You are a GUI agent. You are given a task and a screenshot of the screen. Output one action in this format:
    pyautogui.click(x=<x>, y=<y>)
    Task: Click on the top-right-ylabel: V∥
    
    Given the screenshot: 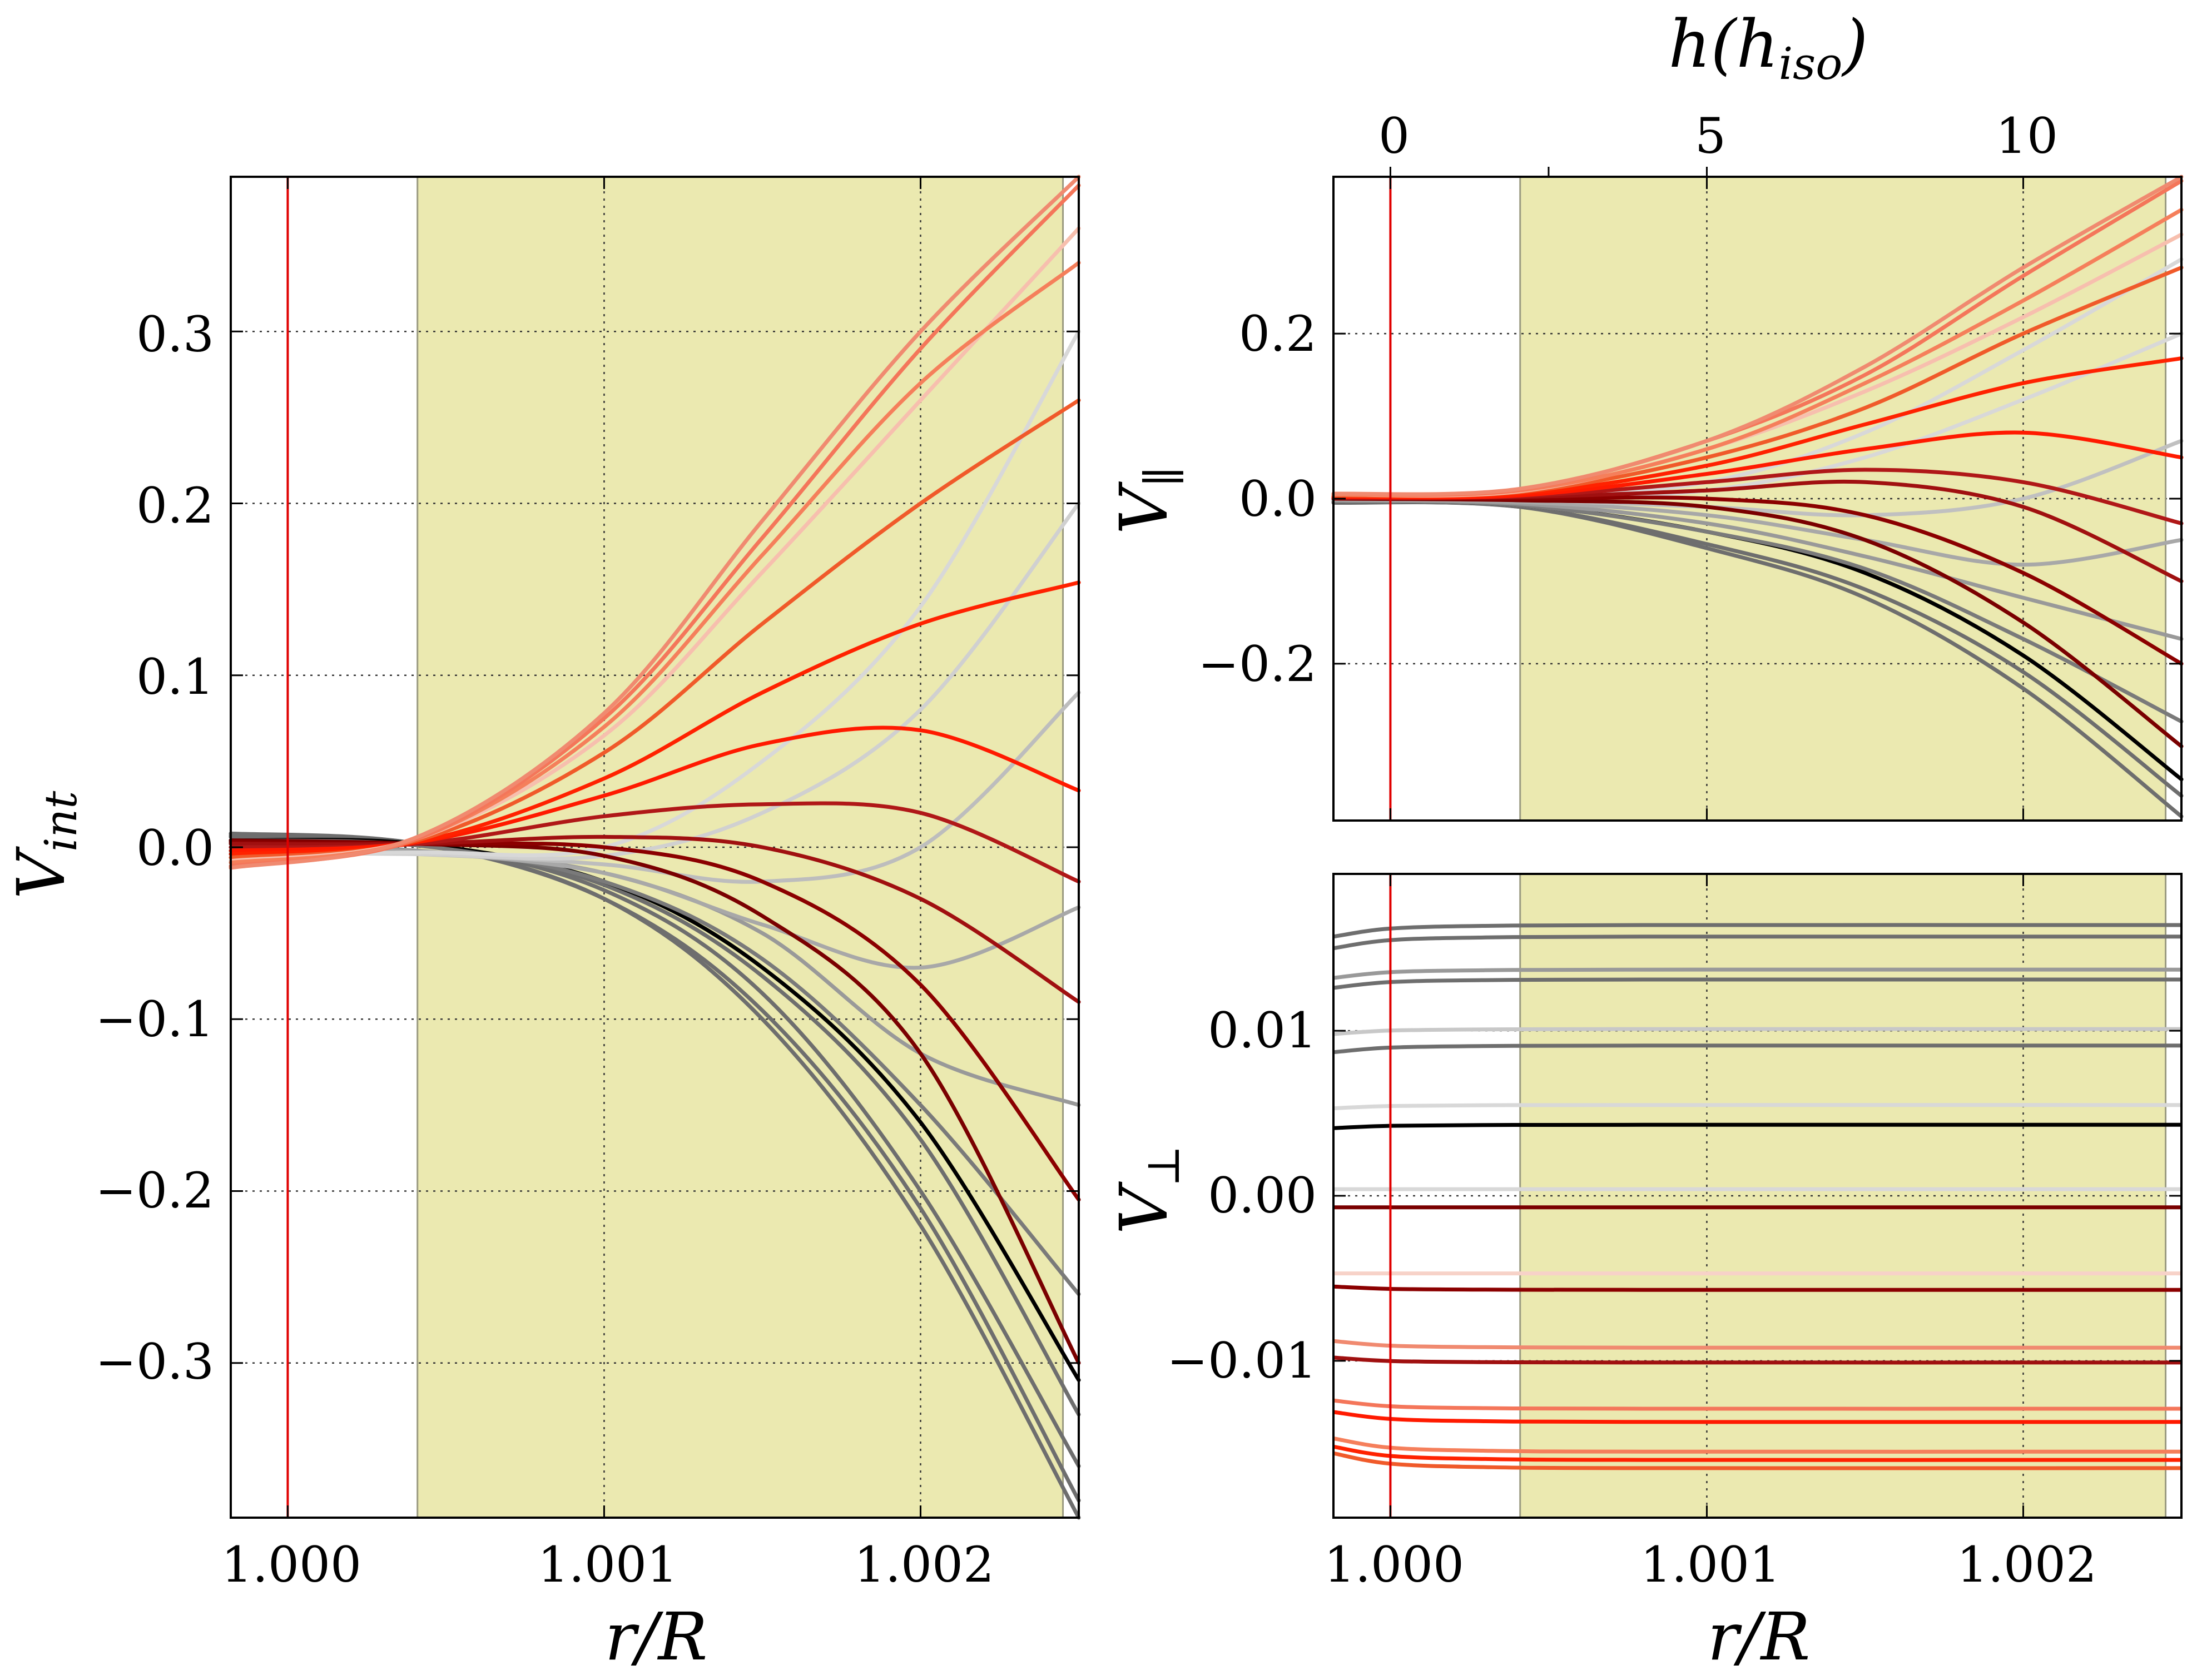 What is the action you would take?
    pyautogui.click(x=1147, y=500)
    